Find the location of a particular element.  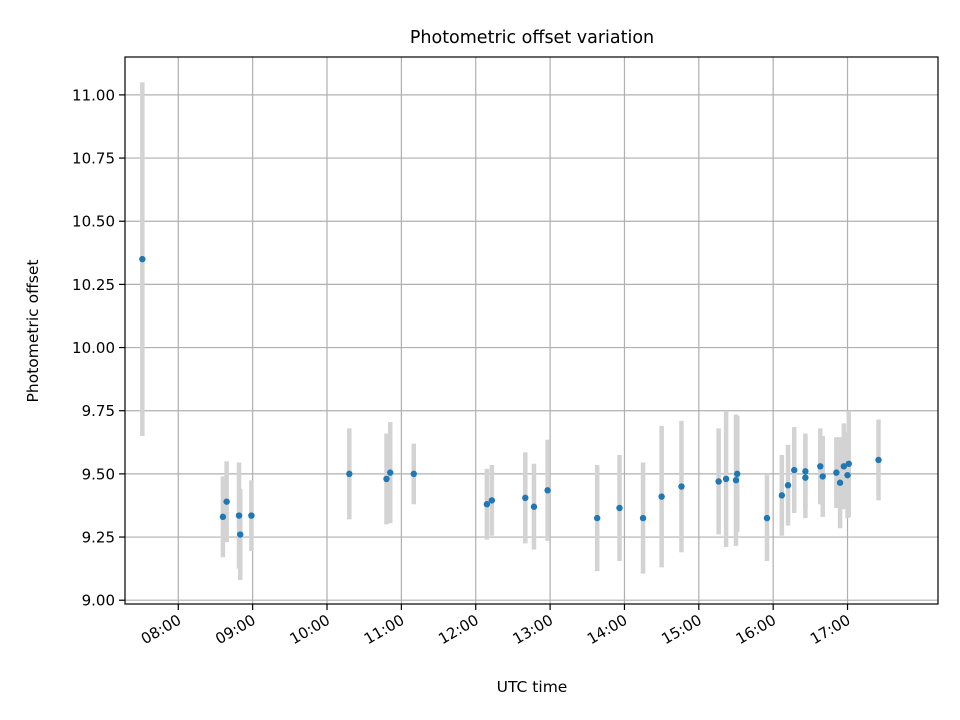

chart-title: Photometric offset variation is located at coordinates (532, 38).